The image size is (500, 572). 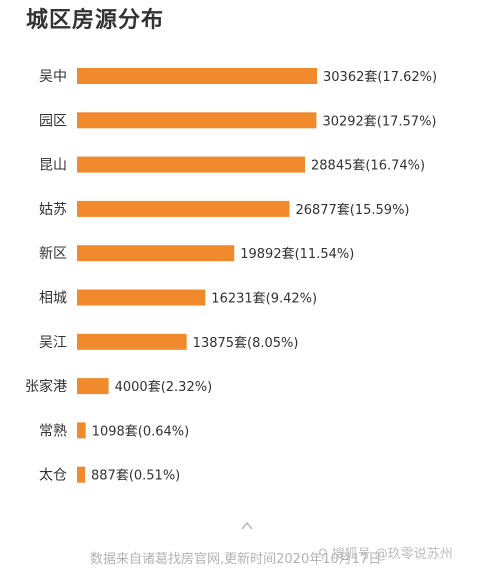 What do you see at coordinates (95, 20) in the screenshot?
I see `chart-title: 城区房源分布` at bounding box center [95, 20].